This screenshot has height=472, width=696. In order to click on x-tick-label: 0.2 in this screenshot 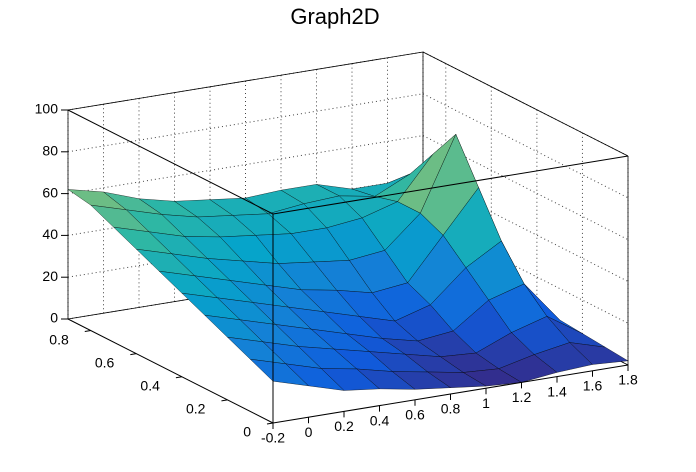, I will do `click(344, 426)`.